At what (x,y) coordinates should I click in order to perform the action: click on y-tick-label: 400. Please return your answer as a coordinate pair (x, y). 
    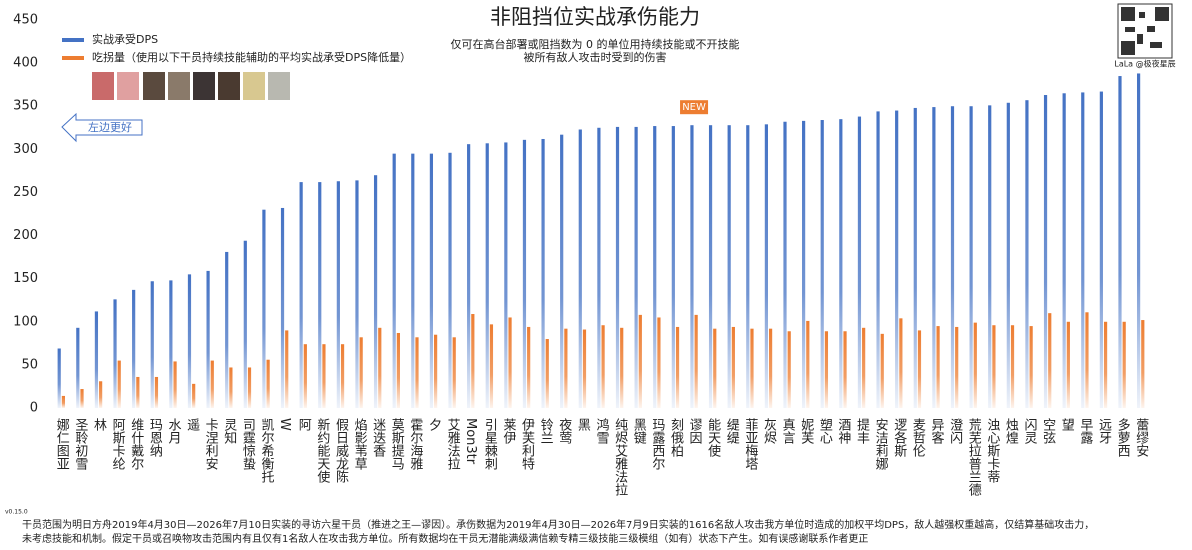
    Looking at the image, I should click on (25, 63).